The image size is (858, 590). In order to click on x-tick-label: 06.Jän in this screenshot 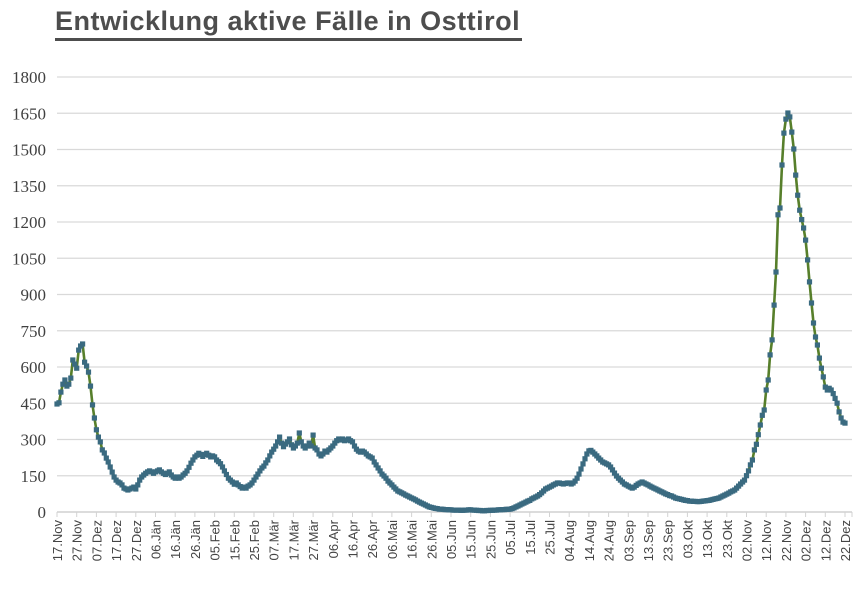, I will do `click(156, 539)`.